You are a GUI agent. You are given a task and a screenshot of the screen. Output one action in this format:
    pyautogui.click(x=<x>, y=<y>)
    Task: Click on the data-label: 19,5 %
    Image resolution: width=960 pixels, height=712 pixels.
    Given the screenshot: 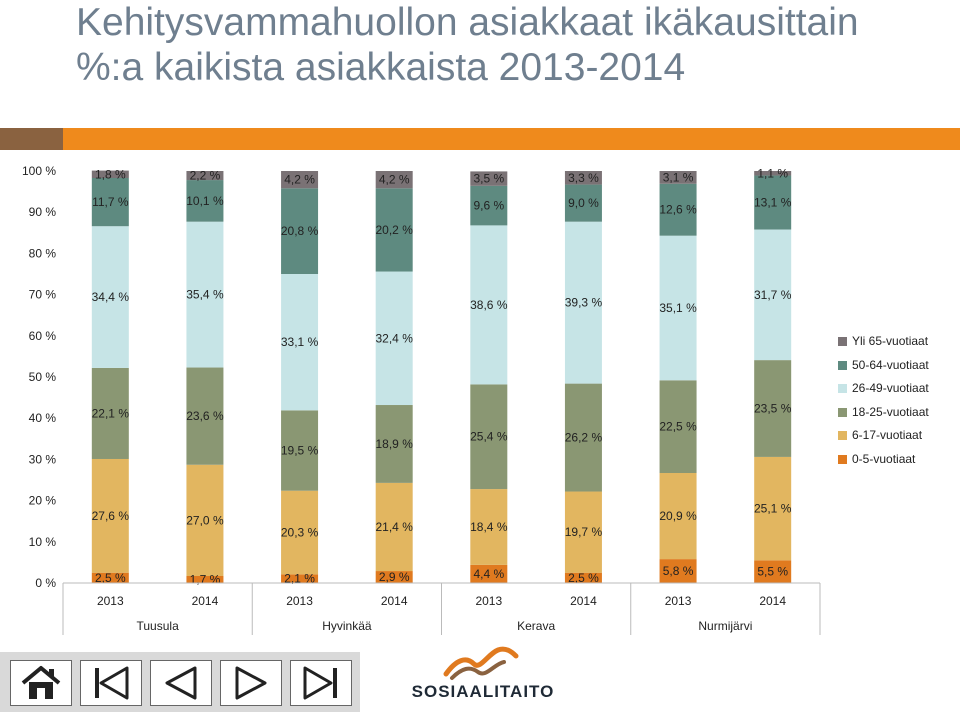 What is the action you would take?
    pyautogui.click(x=300, y=451)
    